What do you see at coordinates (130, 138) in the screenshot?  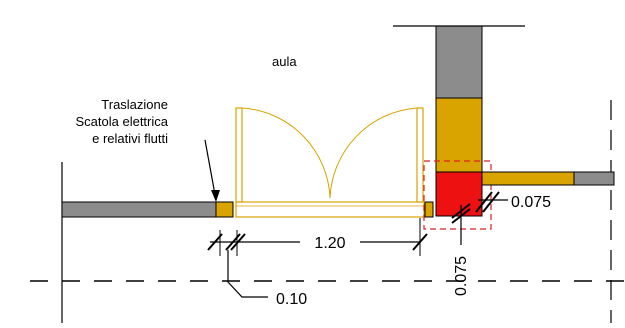 I see `annotation-line-3: e relativi flutti` at bounding box center [130, 138].